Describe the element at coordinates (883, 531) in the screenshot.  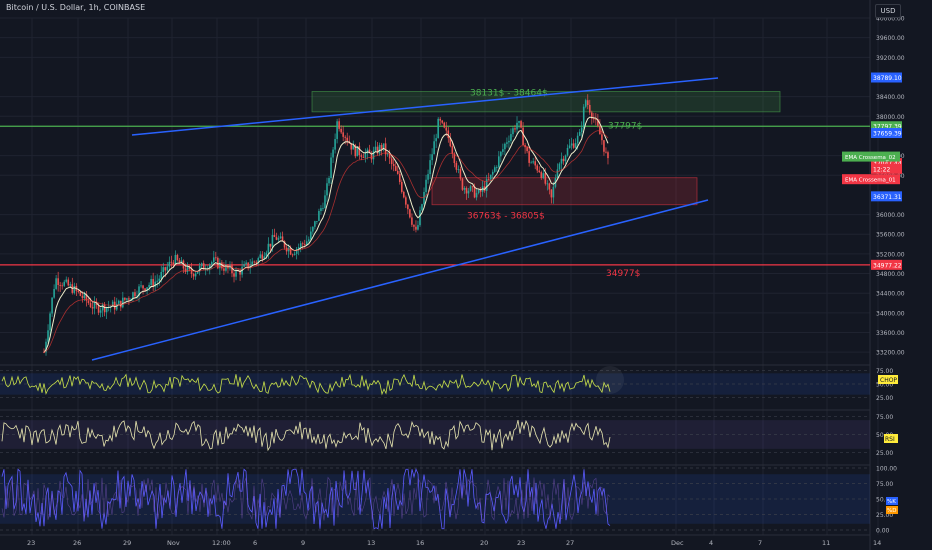
I see `pane-tick-label: 0.00` at that location.